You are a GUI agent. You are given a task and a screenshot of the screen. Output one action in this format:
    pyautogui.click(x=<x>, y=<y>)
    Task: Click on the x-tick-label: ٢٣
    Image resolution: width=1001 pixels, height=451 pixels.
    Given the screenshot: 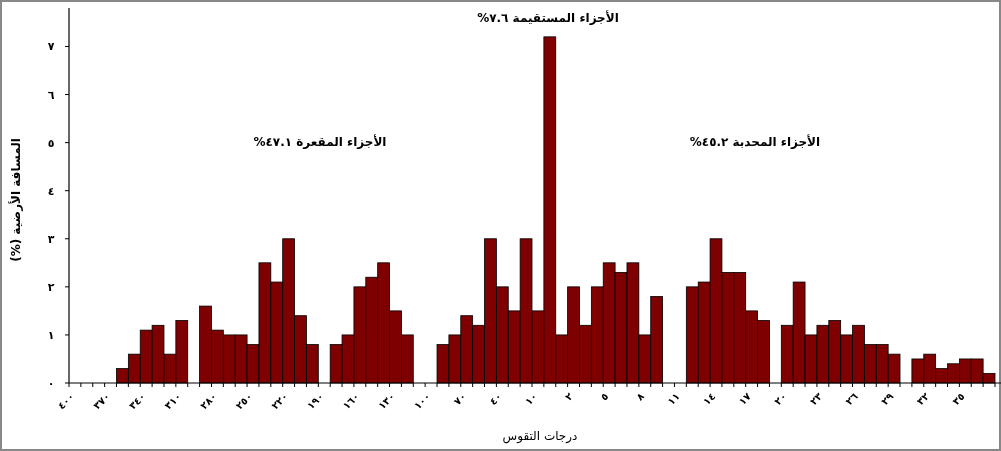 What is the action you would take?
    pyautogui.click(x=816, y=399)
    